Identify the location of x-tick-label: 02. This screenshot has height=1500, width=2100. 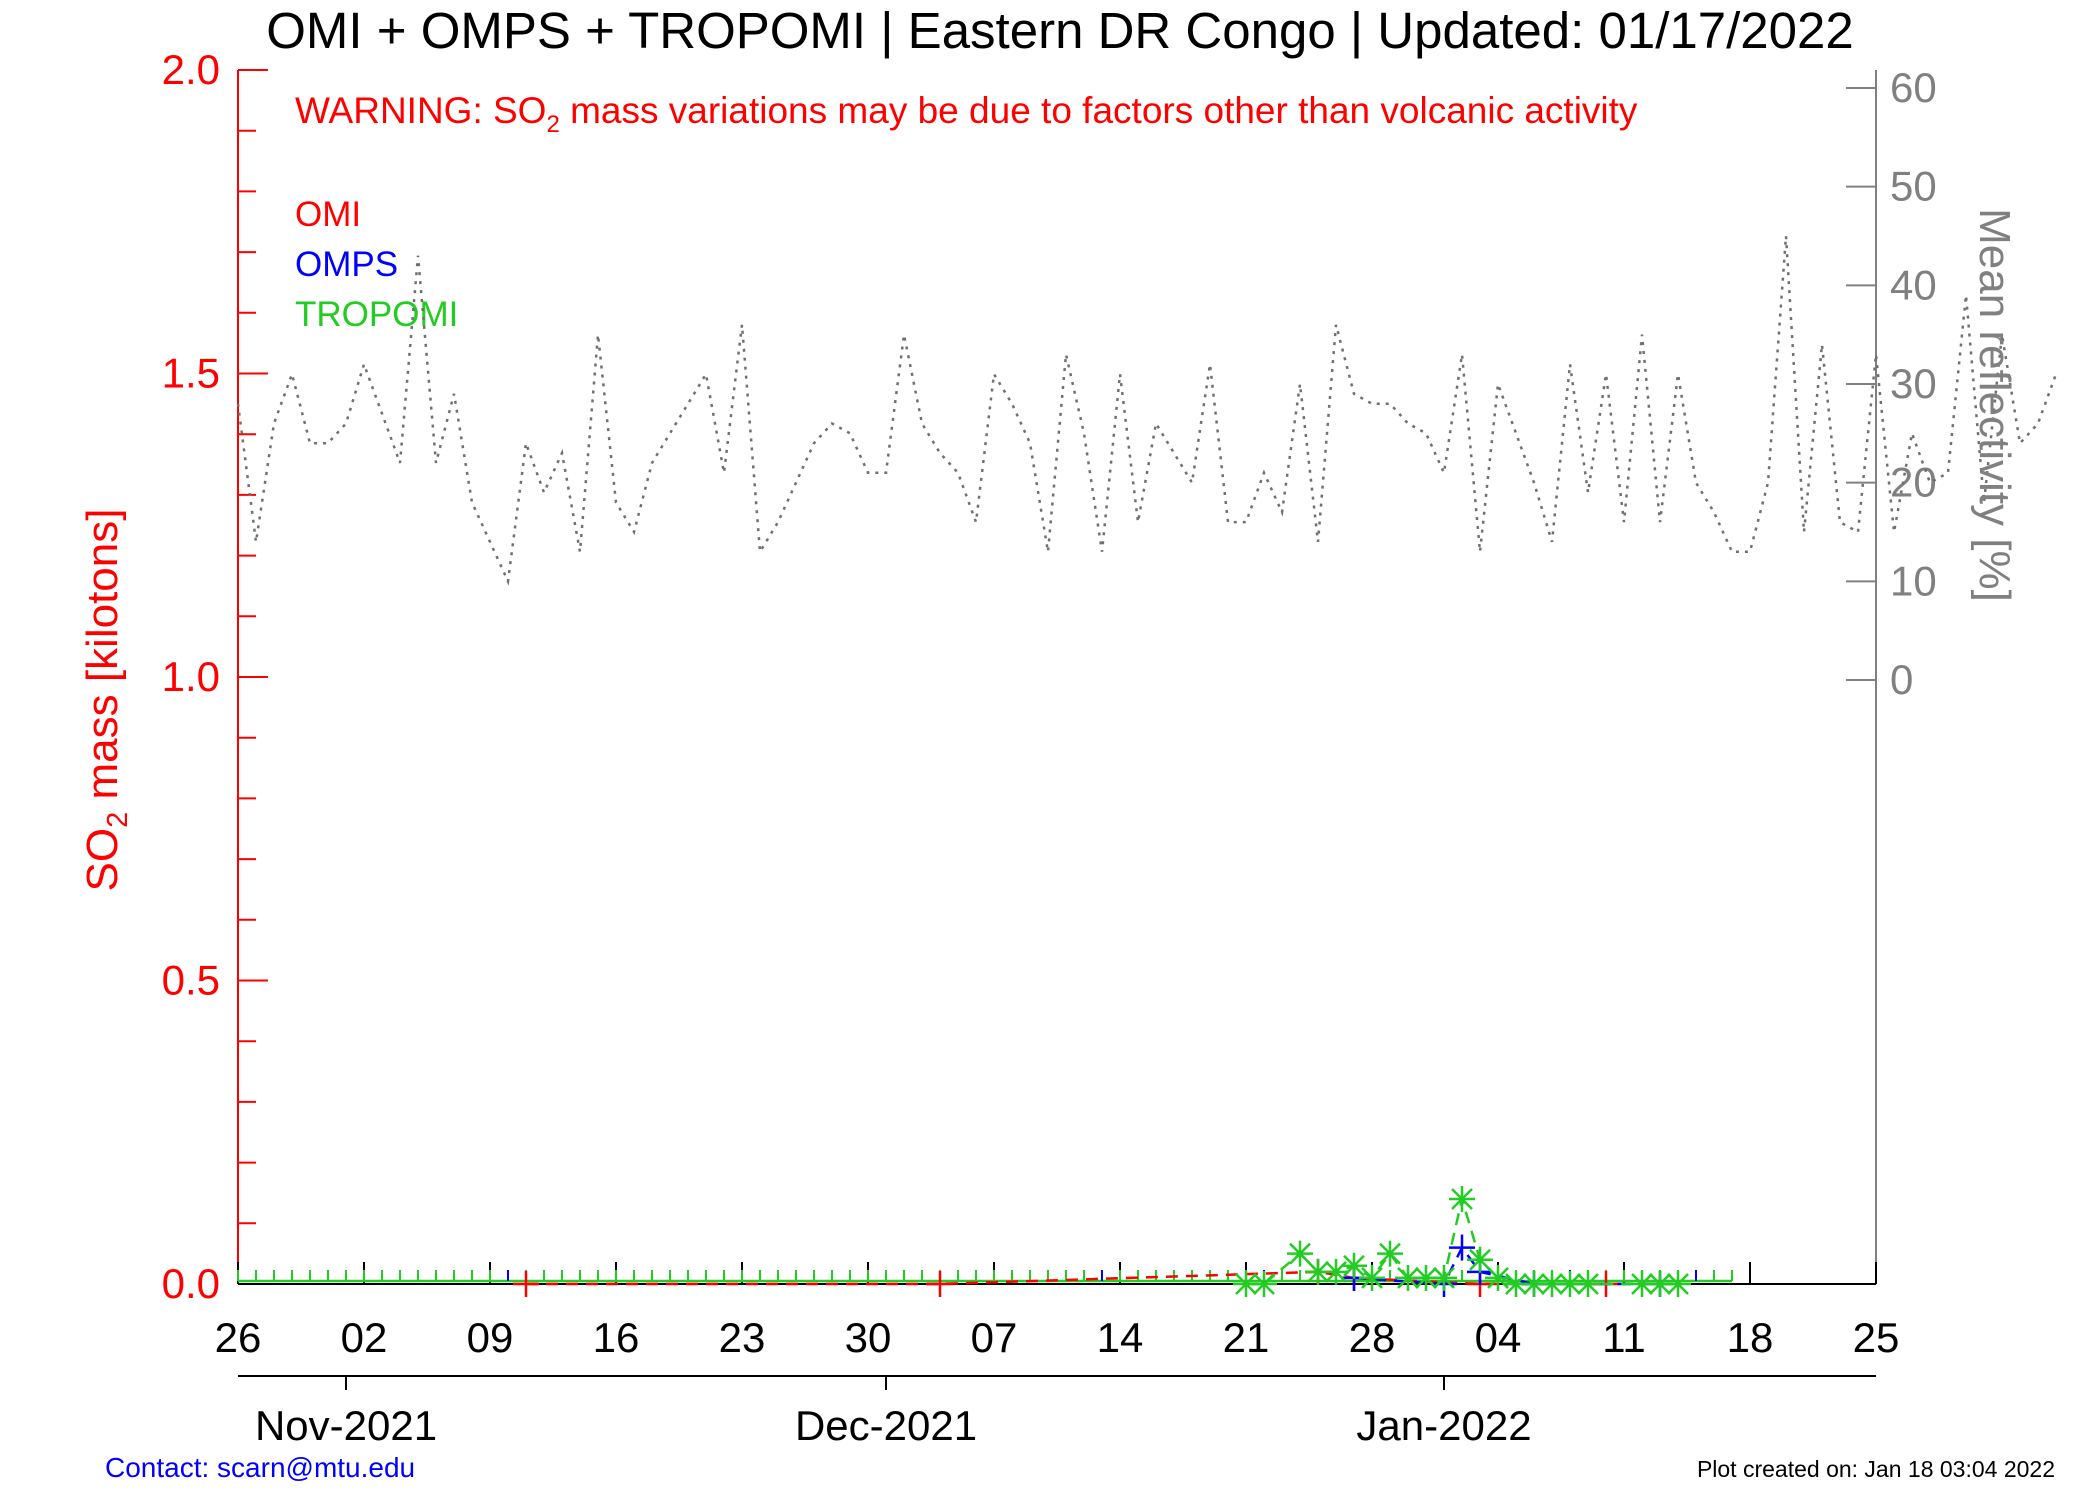
(364, 1337).